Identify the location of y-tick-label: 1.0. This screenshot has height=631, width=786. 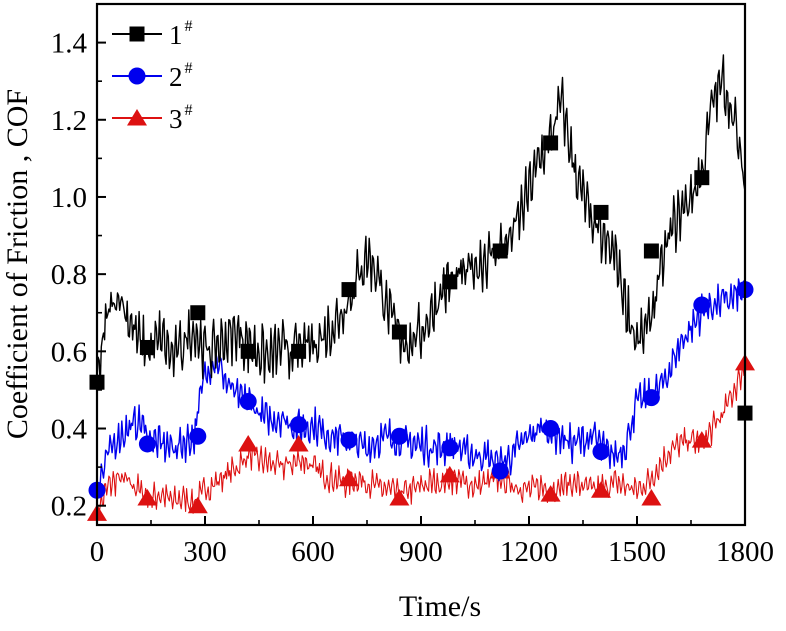
(69, 198).